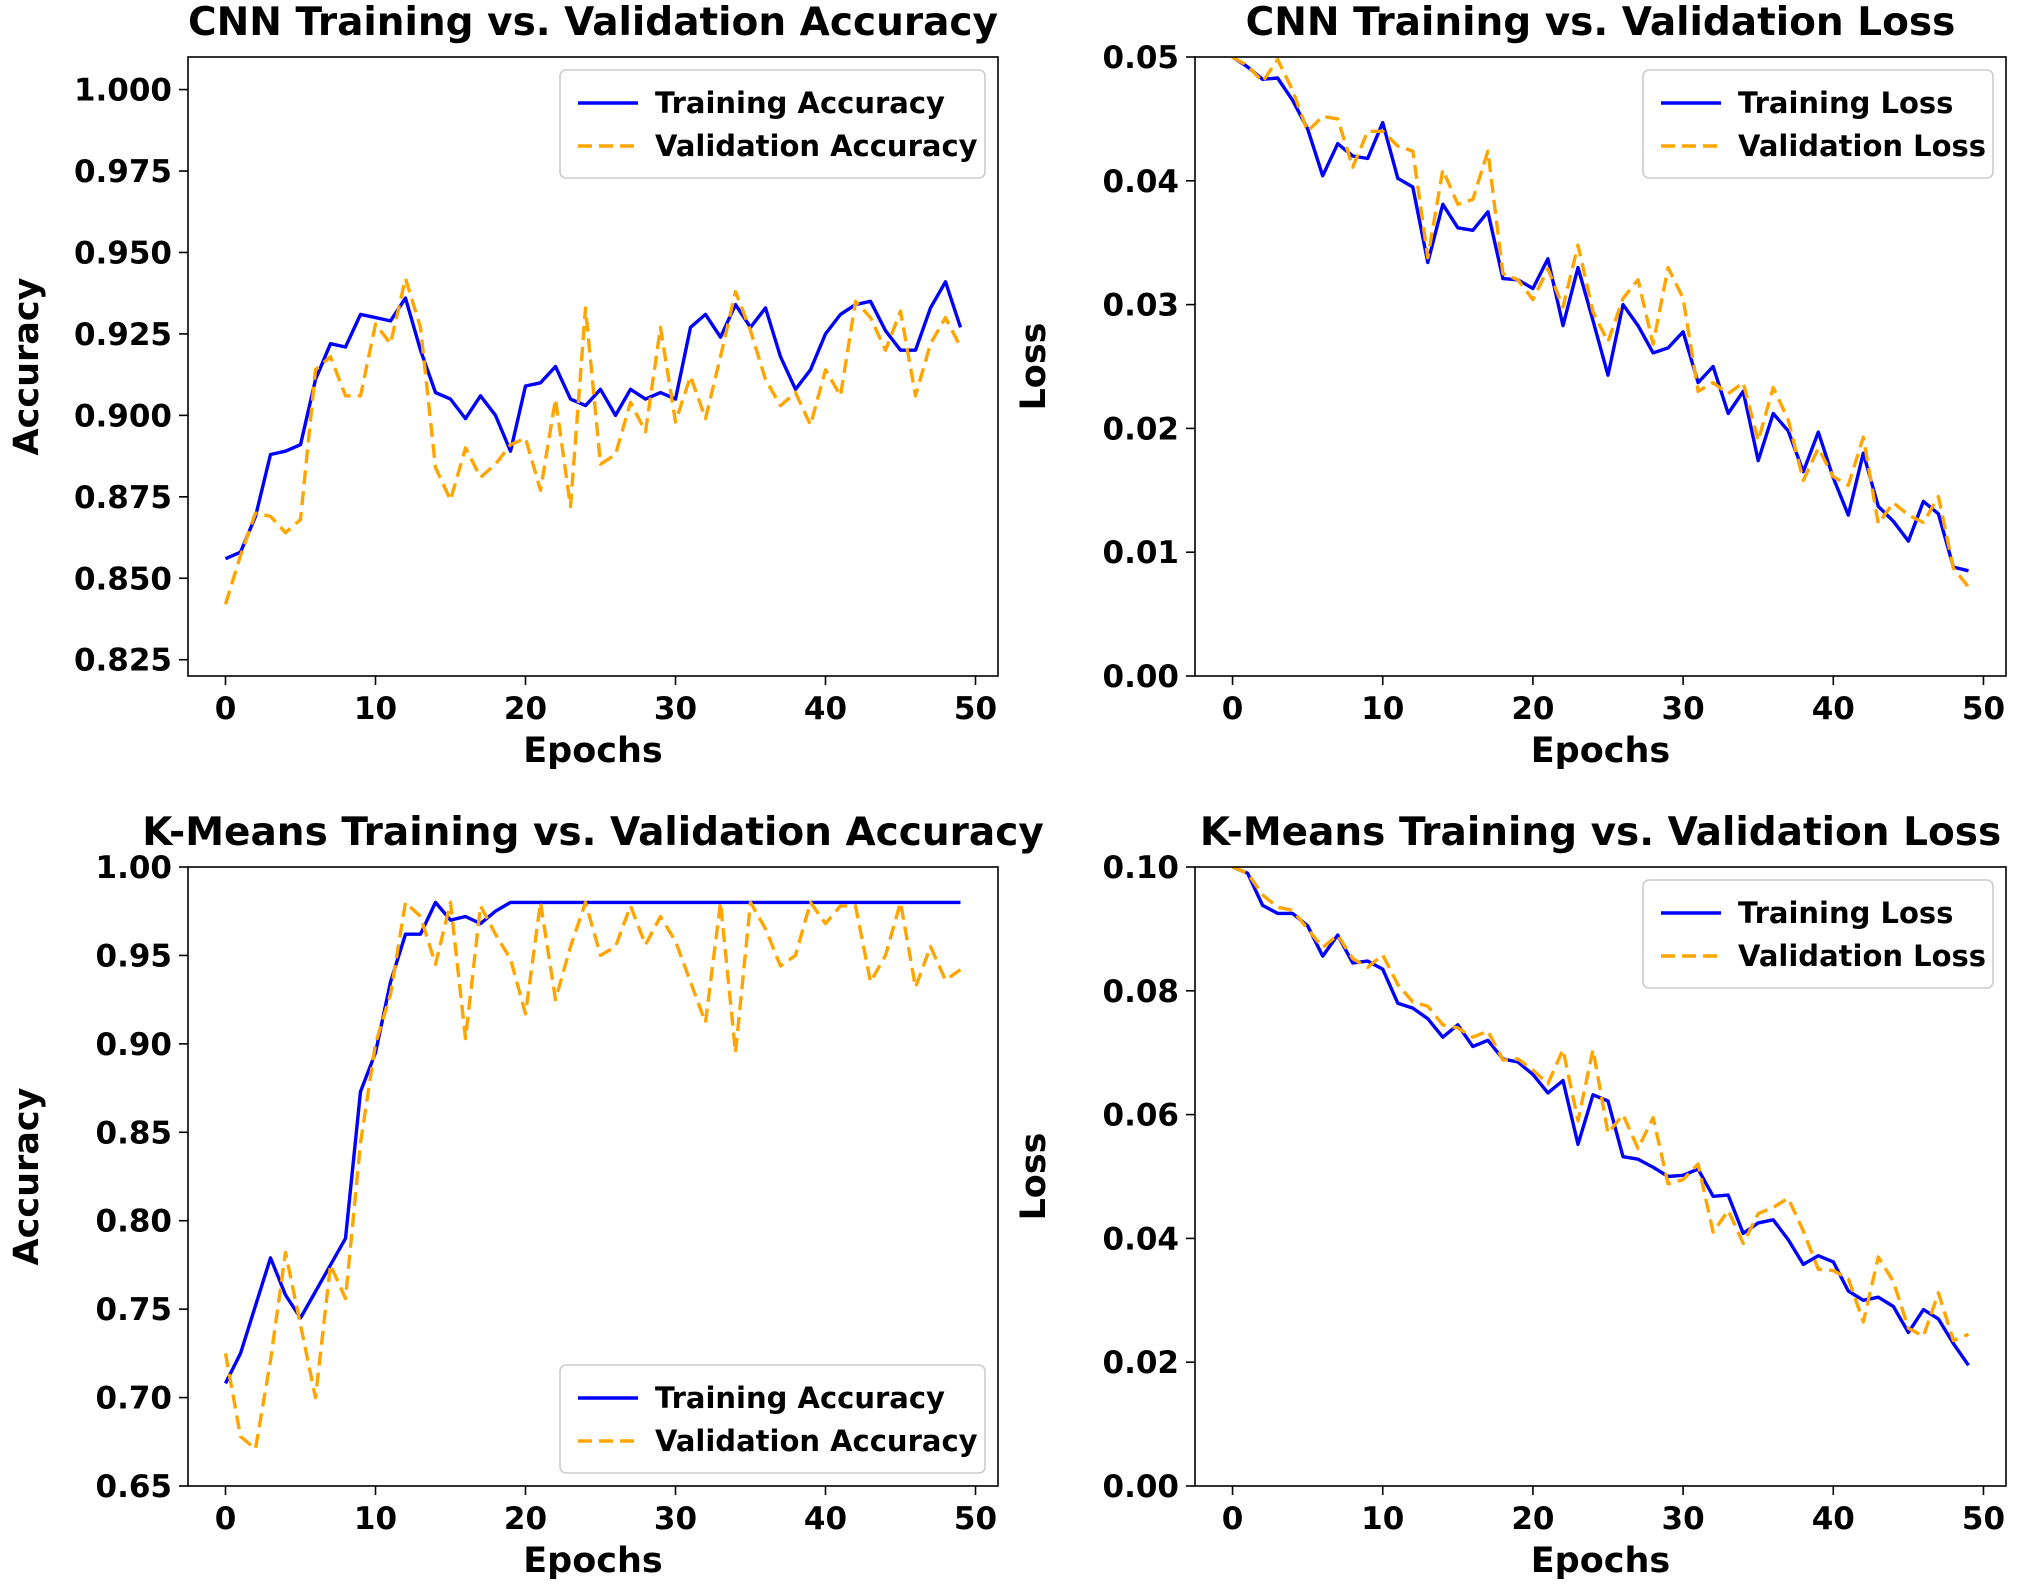 The height and width of the screenshot is (1593, 2027). Describe the element at coordinates (593, 832) in the screenshot. I see `chart-title: K-Means Training vs. Validation Accuracy` at that location.